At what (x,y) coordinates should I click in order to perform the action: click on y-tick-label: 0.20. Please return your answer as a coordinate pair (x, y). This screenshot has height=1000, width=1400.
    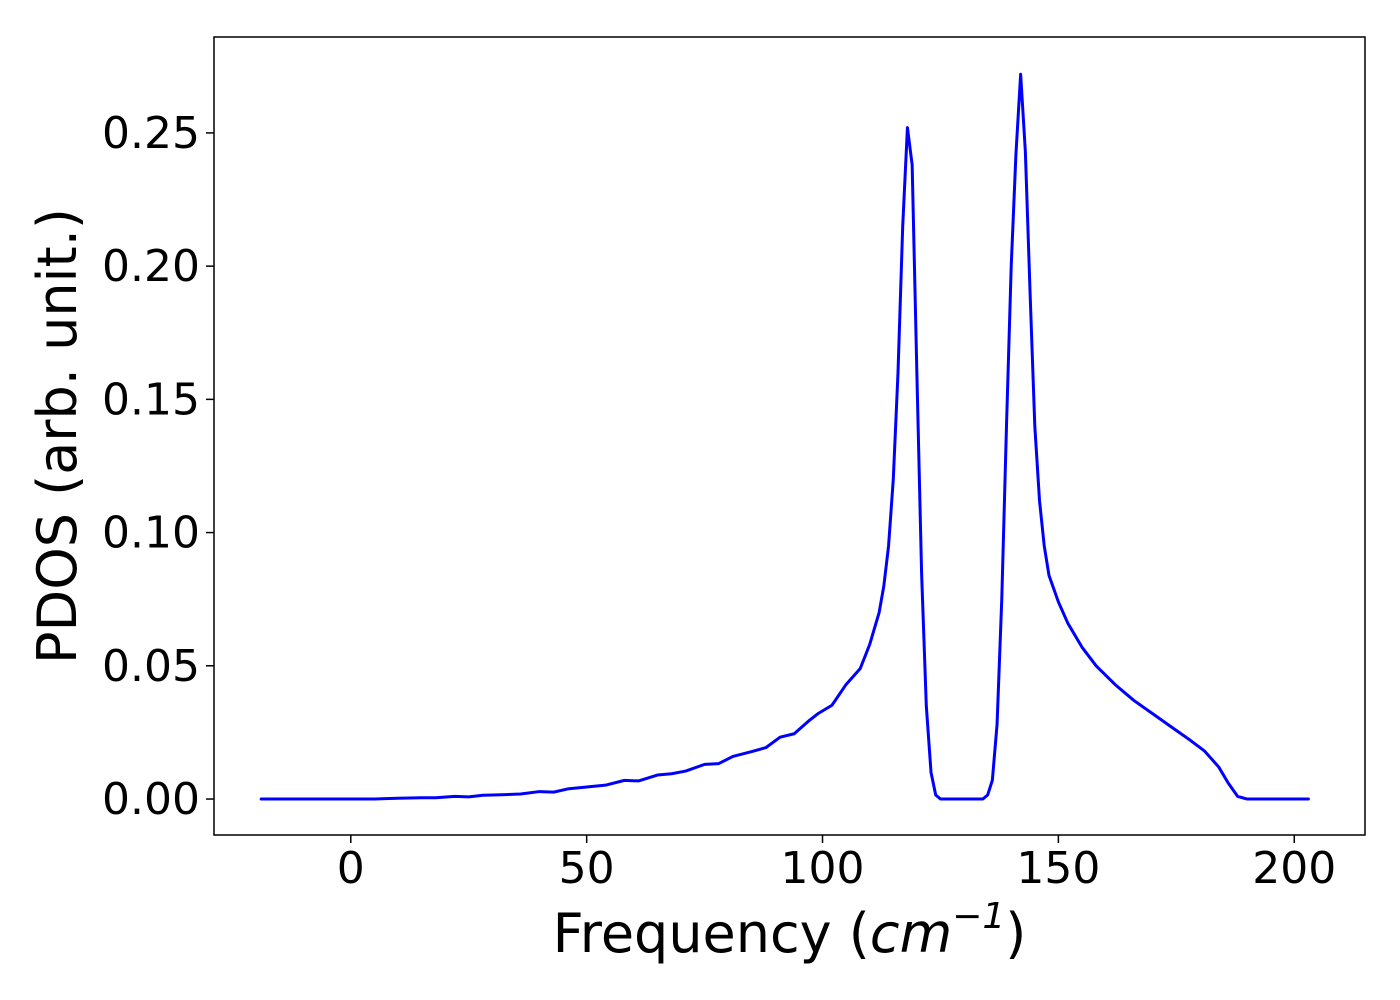
    Looking at the image, I should click on (151, 266).